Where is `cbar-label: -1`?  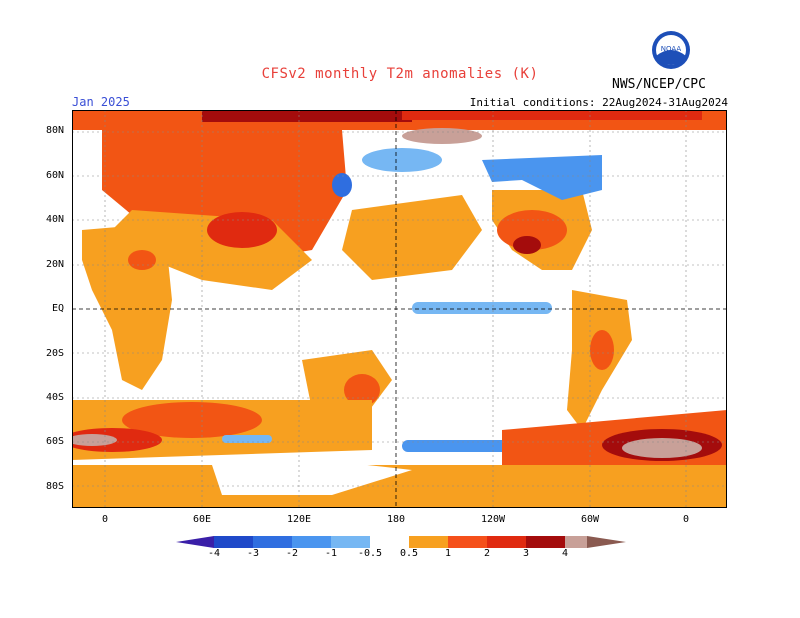
cbar-label: -1 is located at coordinates (331, 553).